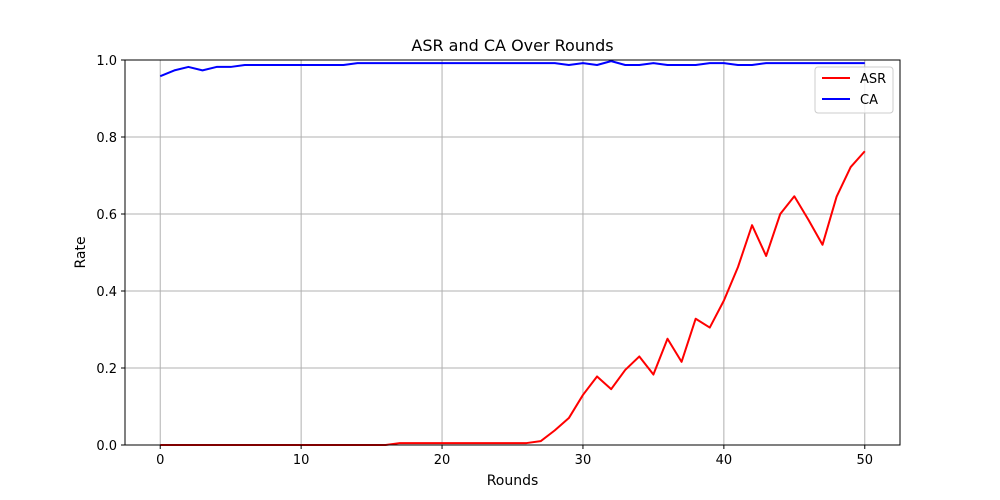  What do you see at coordinates (160, 460) in the screenshot?
I see `x-tick-label: 0` at bounding box center [160, 460].